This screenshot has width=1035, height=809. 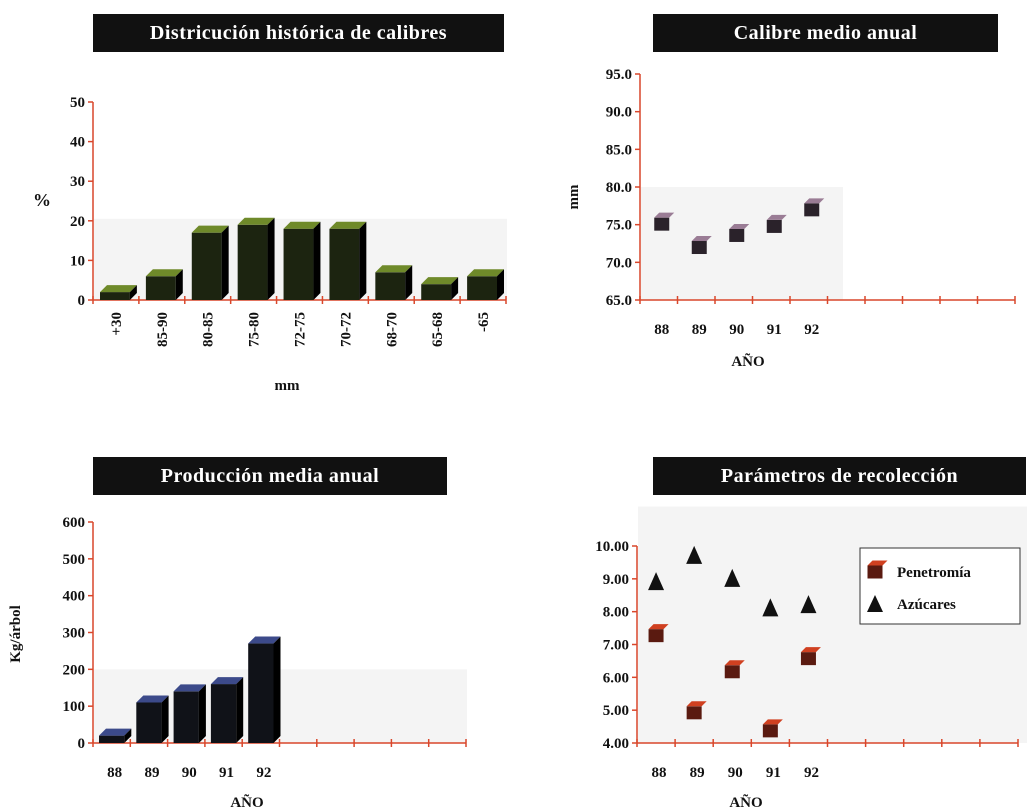 I want to click on chart-produccion-x-tick-label: 88, so click(x=114, y=773).